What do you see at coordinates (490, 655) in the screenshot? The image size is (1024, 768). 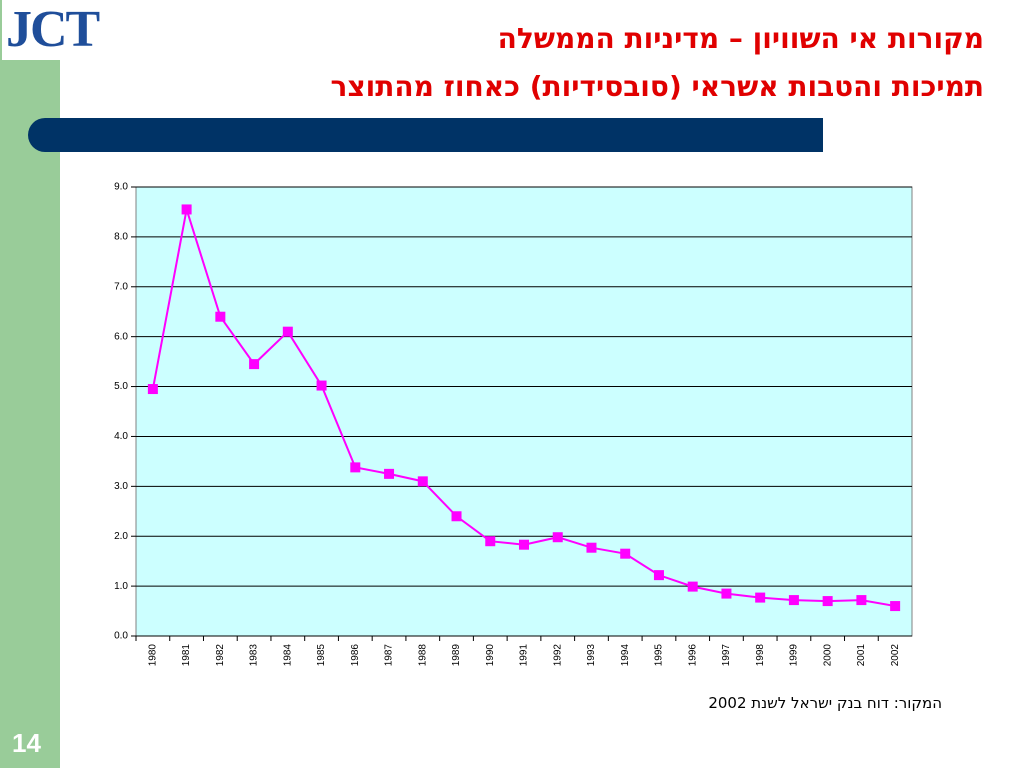 I see `x-tick-label: 1990` at bounding box center [490, 655].